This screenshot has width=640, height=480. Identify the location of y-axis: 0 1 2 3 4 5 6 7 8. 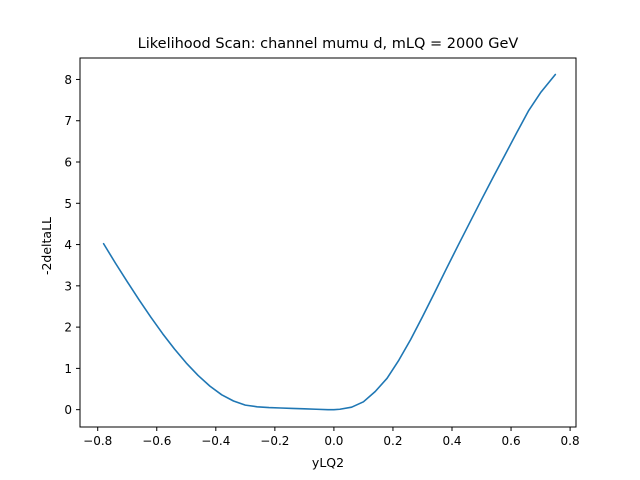
(72, 245).